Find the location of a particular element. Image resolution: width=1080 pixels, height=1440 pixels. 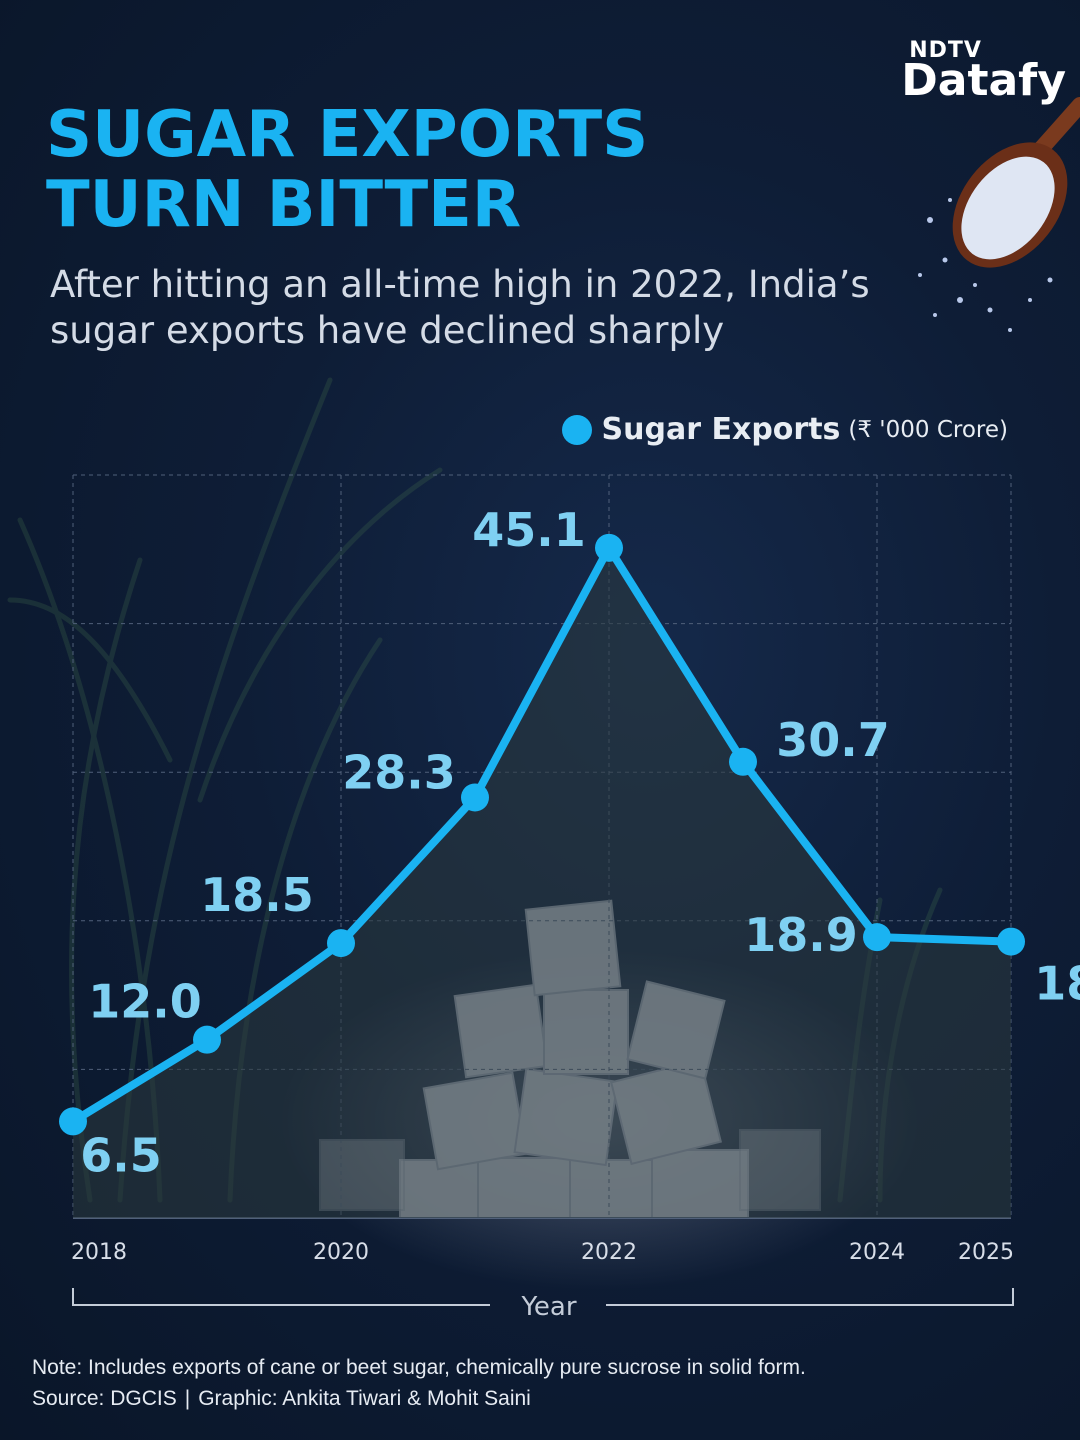

page-title: SUGAR EXPORTS TURN BITTER is located at coordinates (347, 170).